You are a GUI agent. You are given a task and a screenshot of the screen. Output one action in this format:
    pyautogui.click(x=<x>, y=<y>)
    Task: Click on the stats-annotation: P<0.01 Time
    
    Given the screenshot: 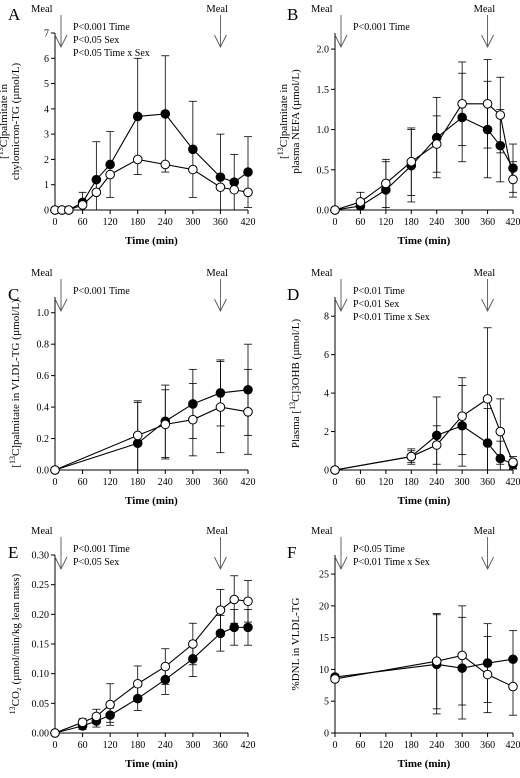 What is the action you would take?
    pyautogui.click(x=379, y=291)
    